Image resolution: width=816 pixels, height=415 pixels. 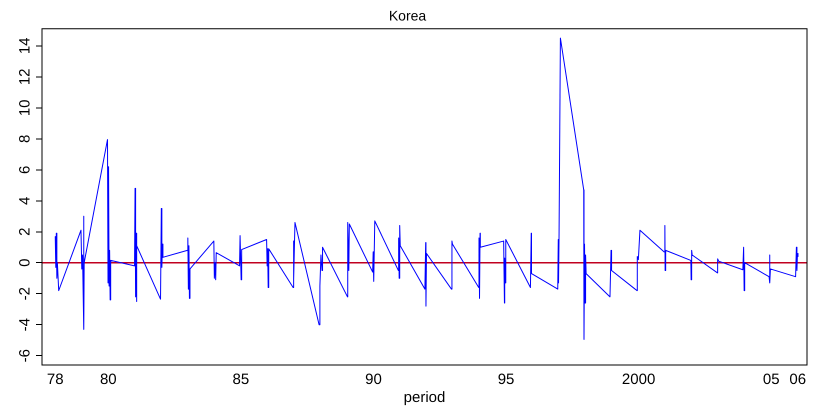 What do you see at coordinates (25, 170) in the screenshot?
I see `y-tick-label: 6` at bounding box center [25, 170].